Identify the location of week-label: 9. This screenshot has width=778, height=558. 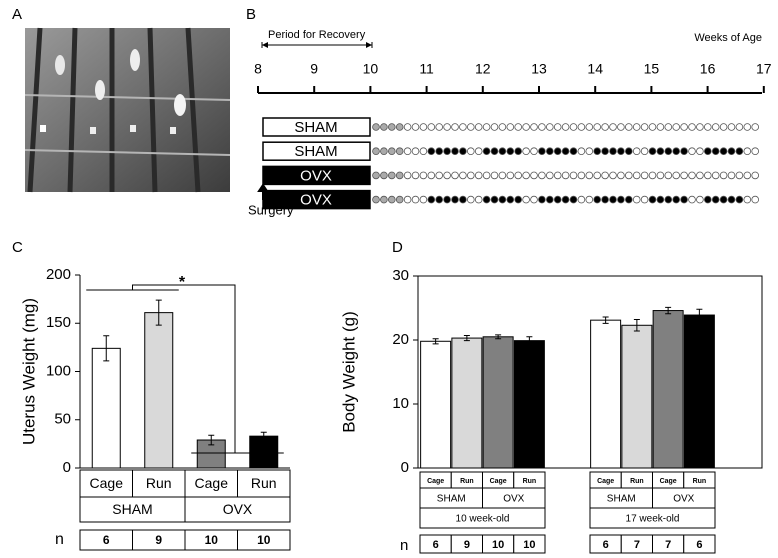
(314, 69).